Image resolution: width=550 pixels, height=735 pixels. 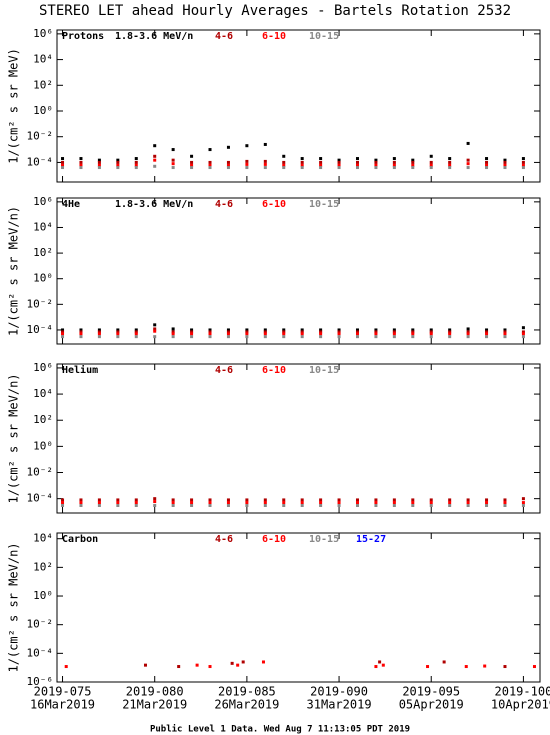 I want to click on y-tick-label: 10⁶, so click(x=43, y=33).